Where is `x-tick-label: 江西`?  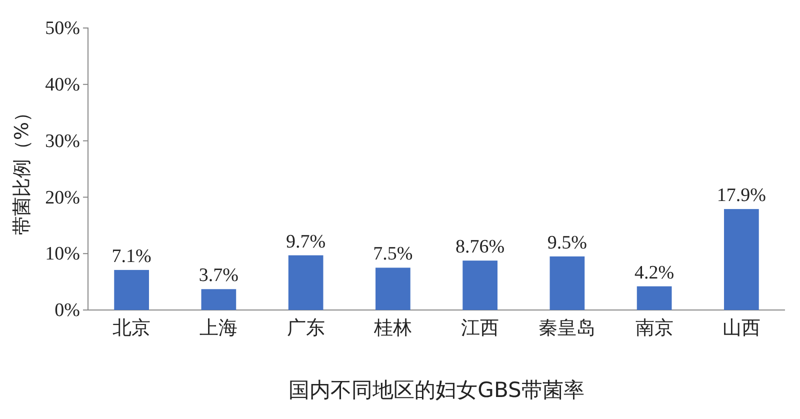 x-tick-label: 江西 is located at coordinates (480, 327).